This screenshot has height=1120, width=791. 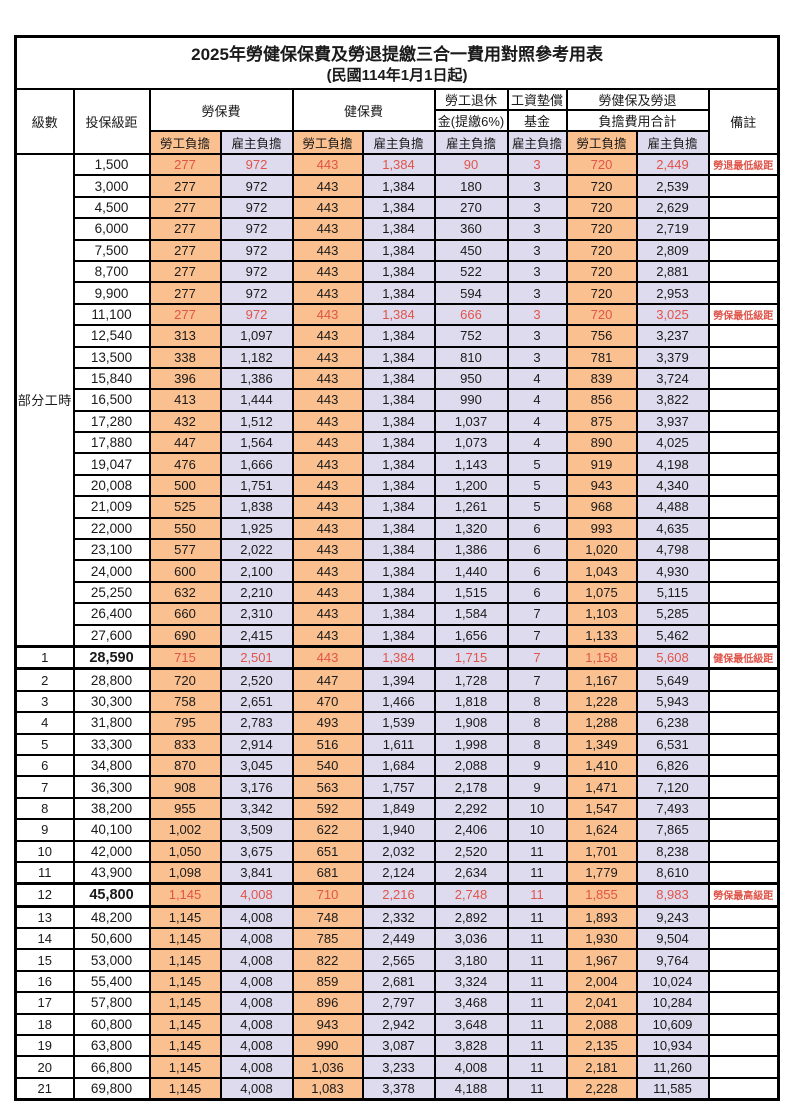 I want to click on total-employee-cell: 1,075, so click(x=601, y=592).